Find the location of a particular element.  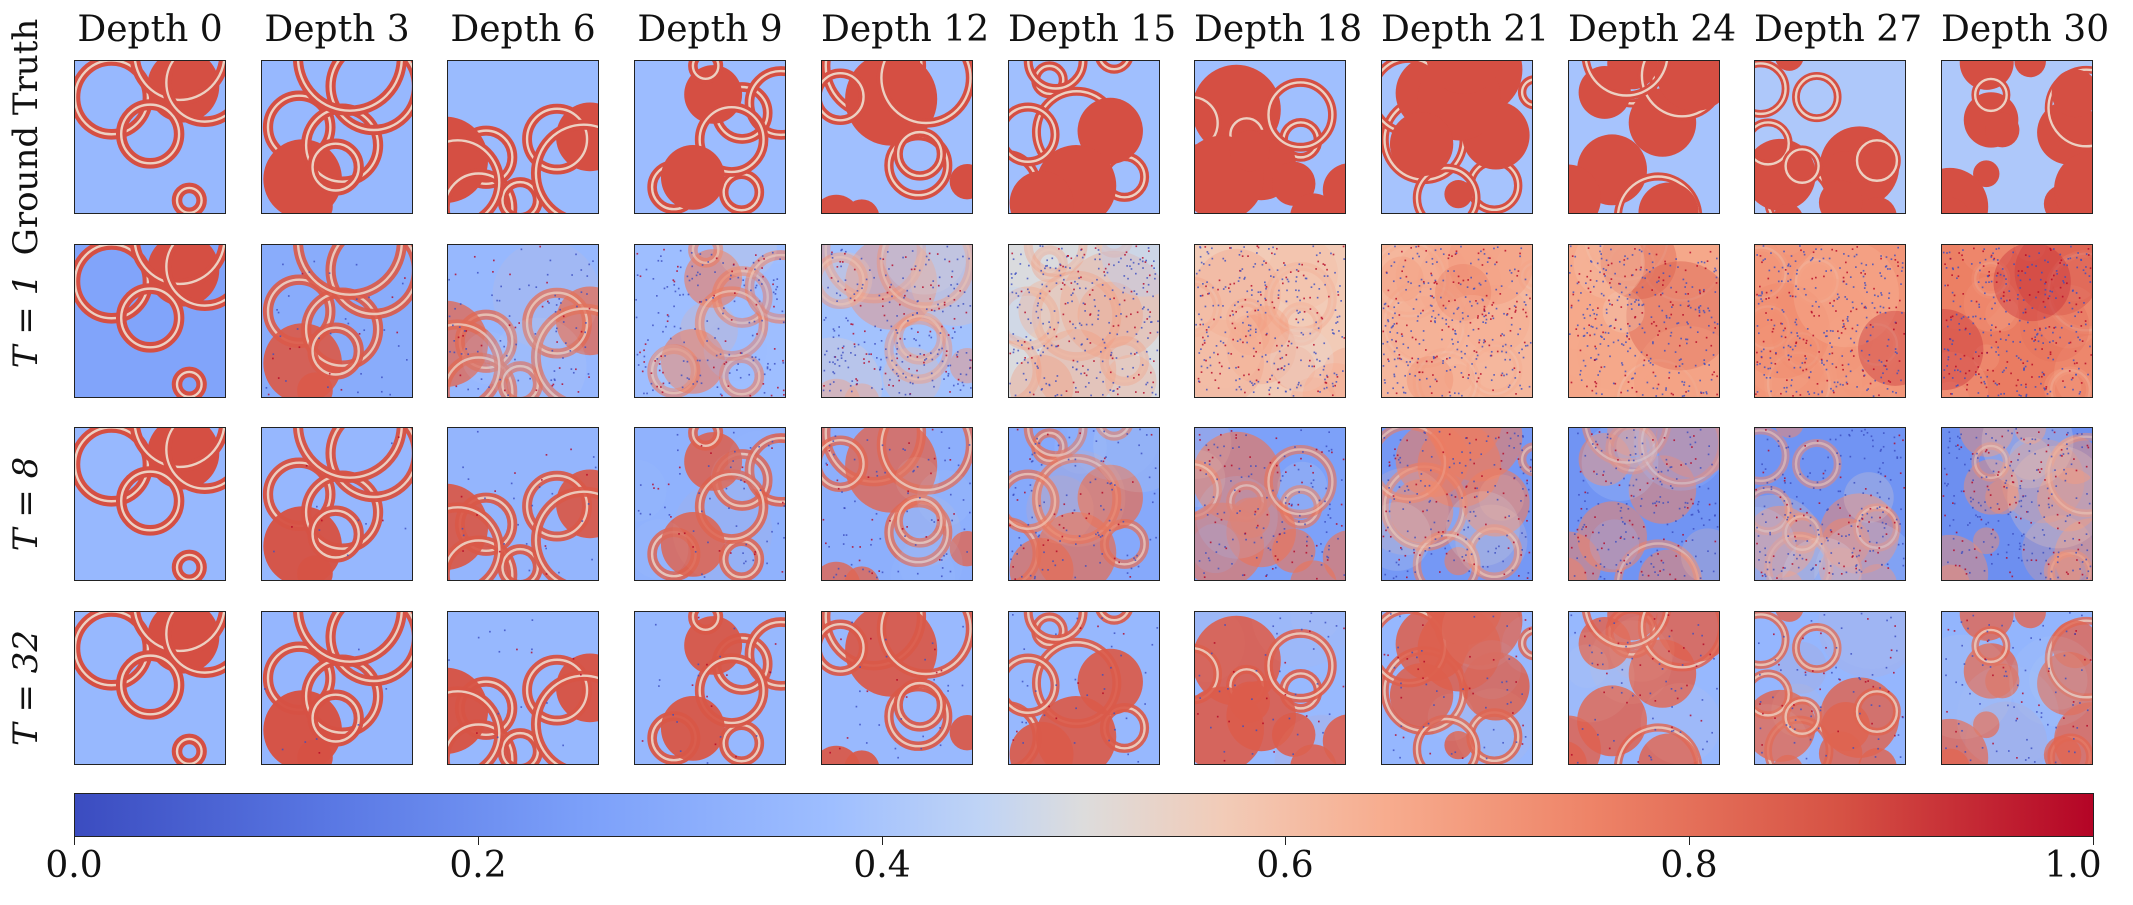

ring-halo-mark is located at coordinates (1414, 281).